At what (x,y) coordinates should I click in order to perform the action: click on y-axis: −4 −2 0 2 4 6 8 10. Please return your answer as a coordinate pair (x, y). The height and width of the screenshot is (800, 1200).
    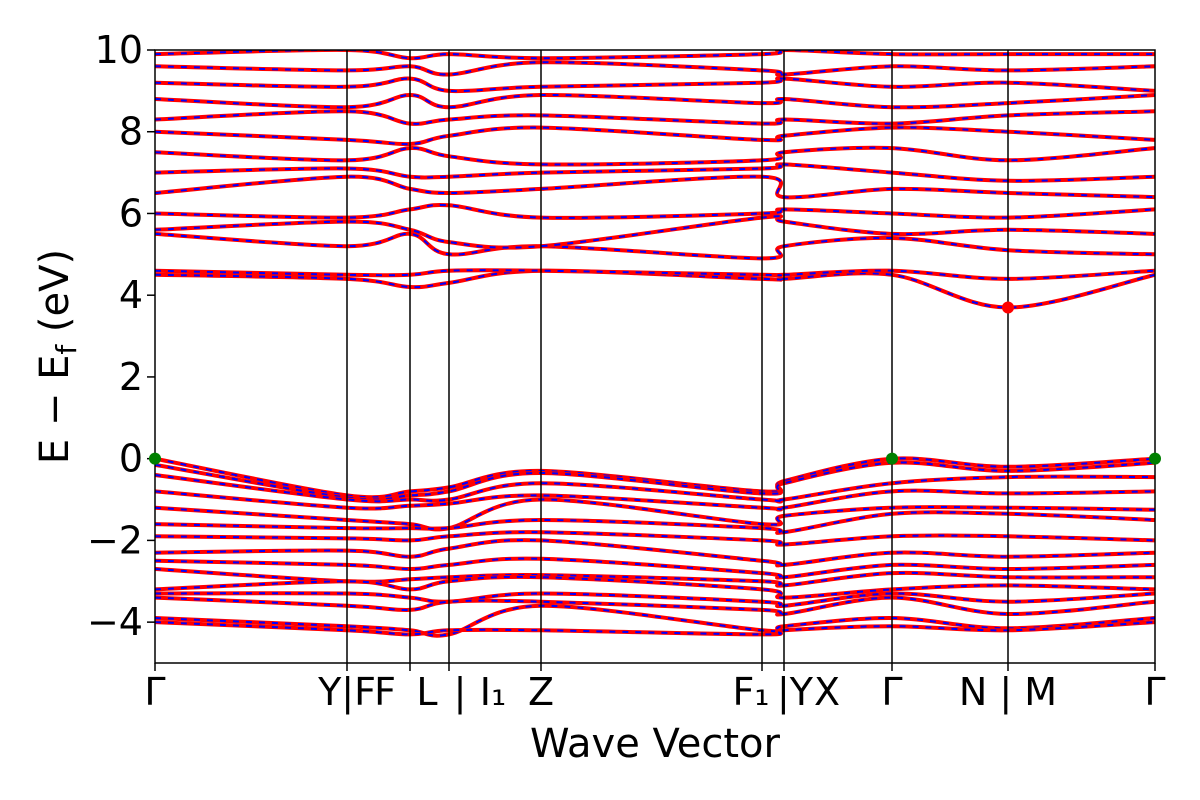
    Looking at the image, I should click on (121, 336).